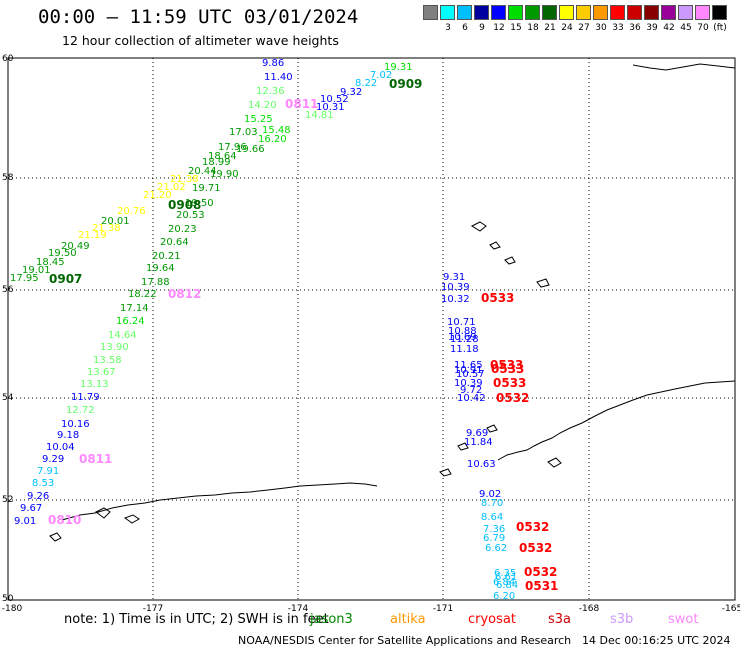 This screenshot has height=650, width=740. I want to click on wave-value: 9.26, so click(38, 496).